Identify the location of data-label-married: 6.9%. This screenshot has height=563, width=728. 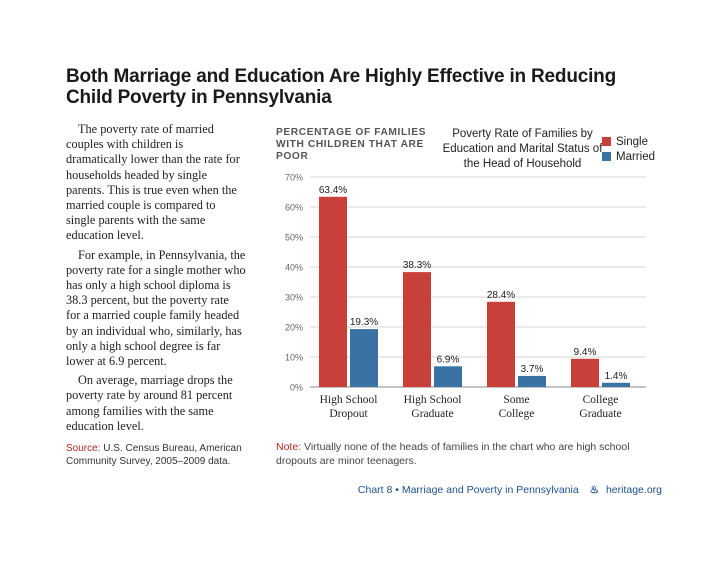
(448, 359).